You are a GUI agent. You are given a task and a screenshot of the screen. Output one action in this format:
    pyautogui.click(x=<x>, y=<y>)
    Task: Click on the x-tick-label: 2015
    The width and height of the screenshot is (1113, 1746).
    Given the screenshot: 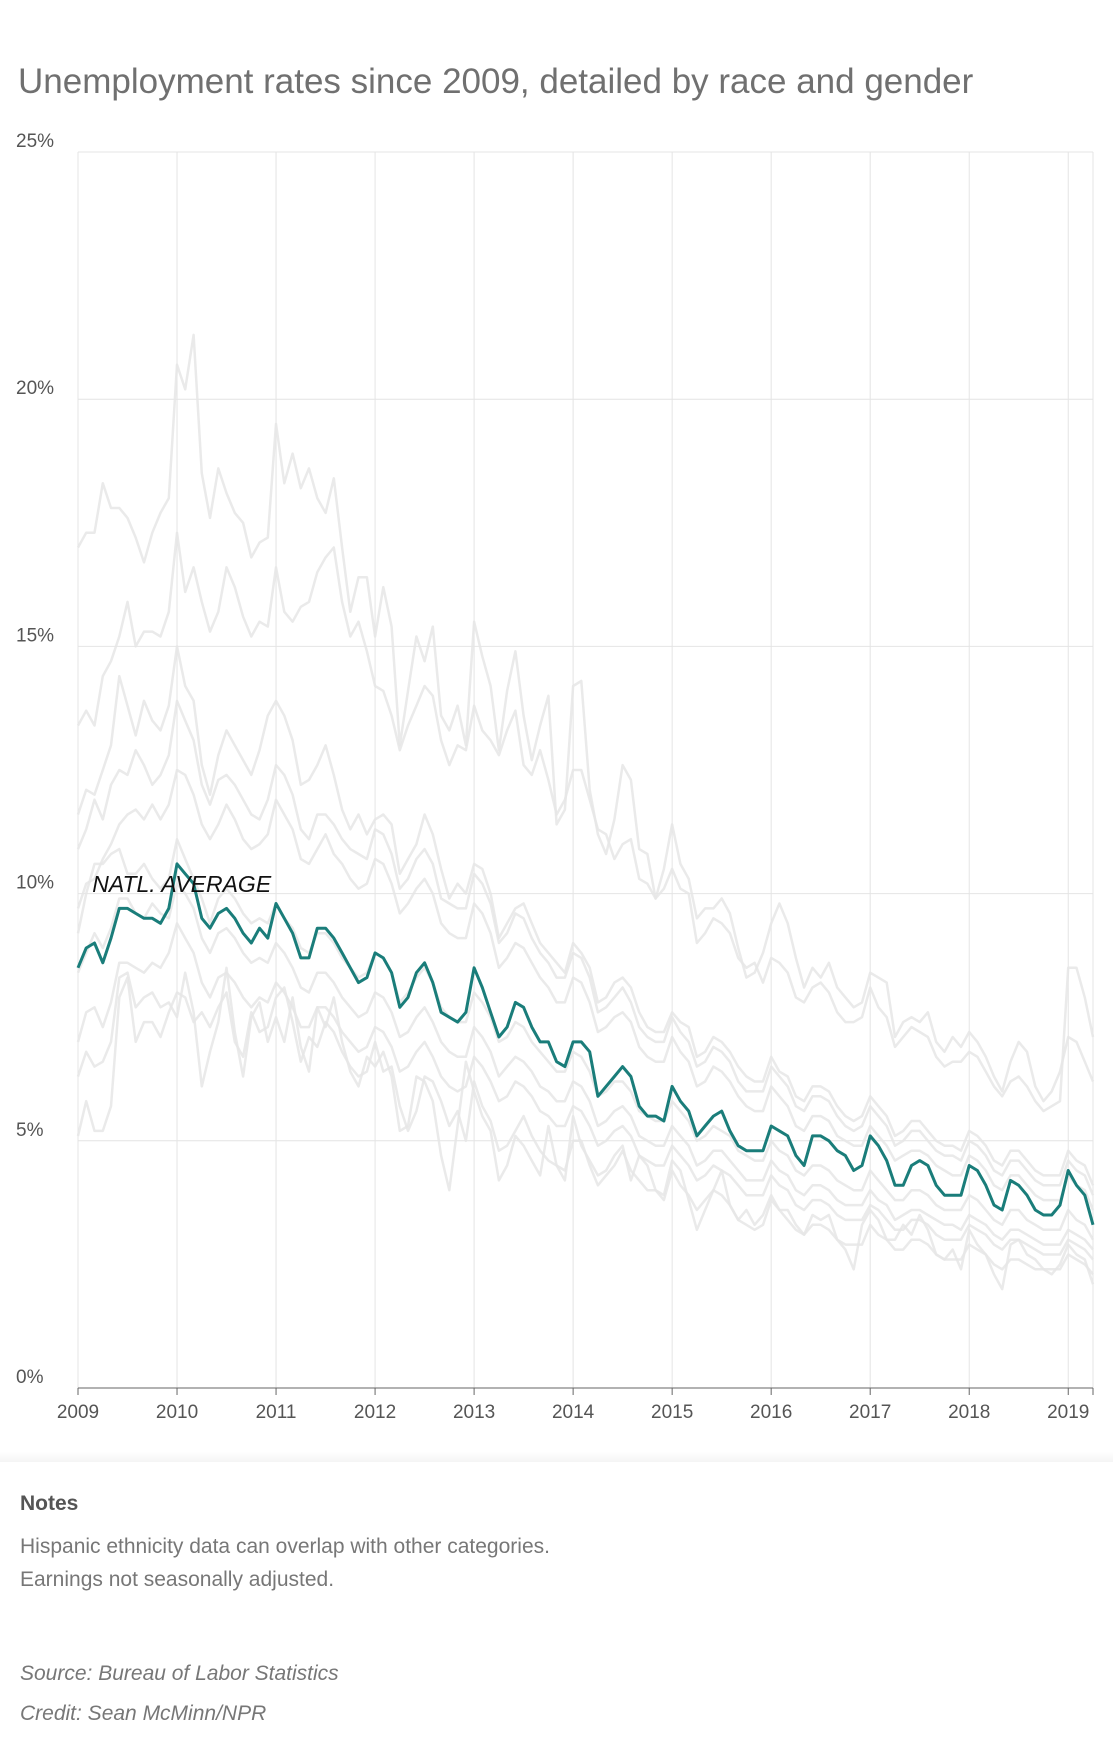 What is the action you would take?
    pyautogui.click(x=672, y=1412)
    